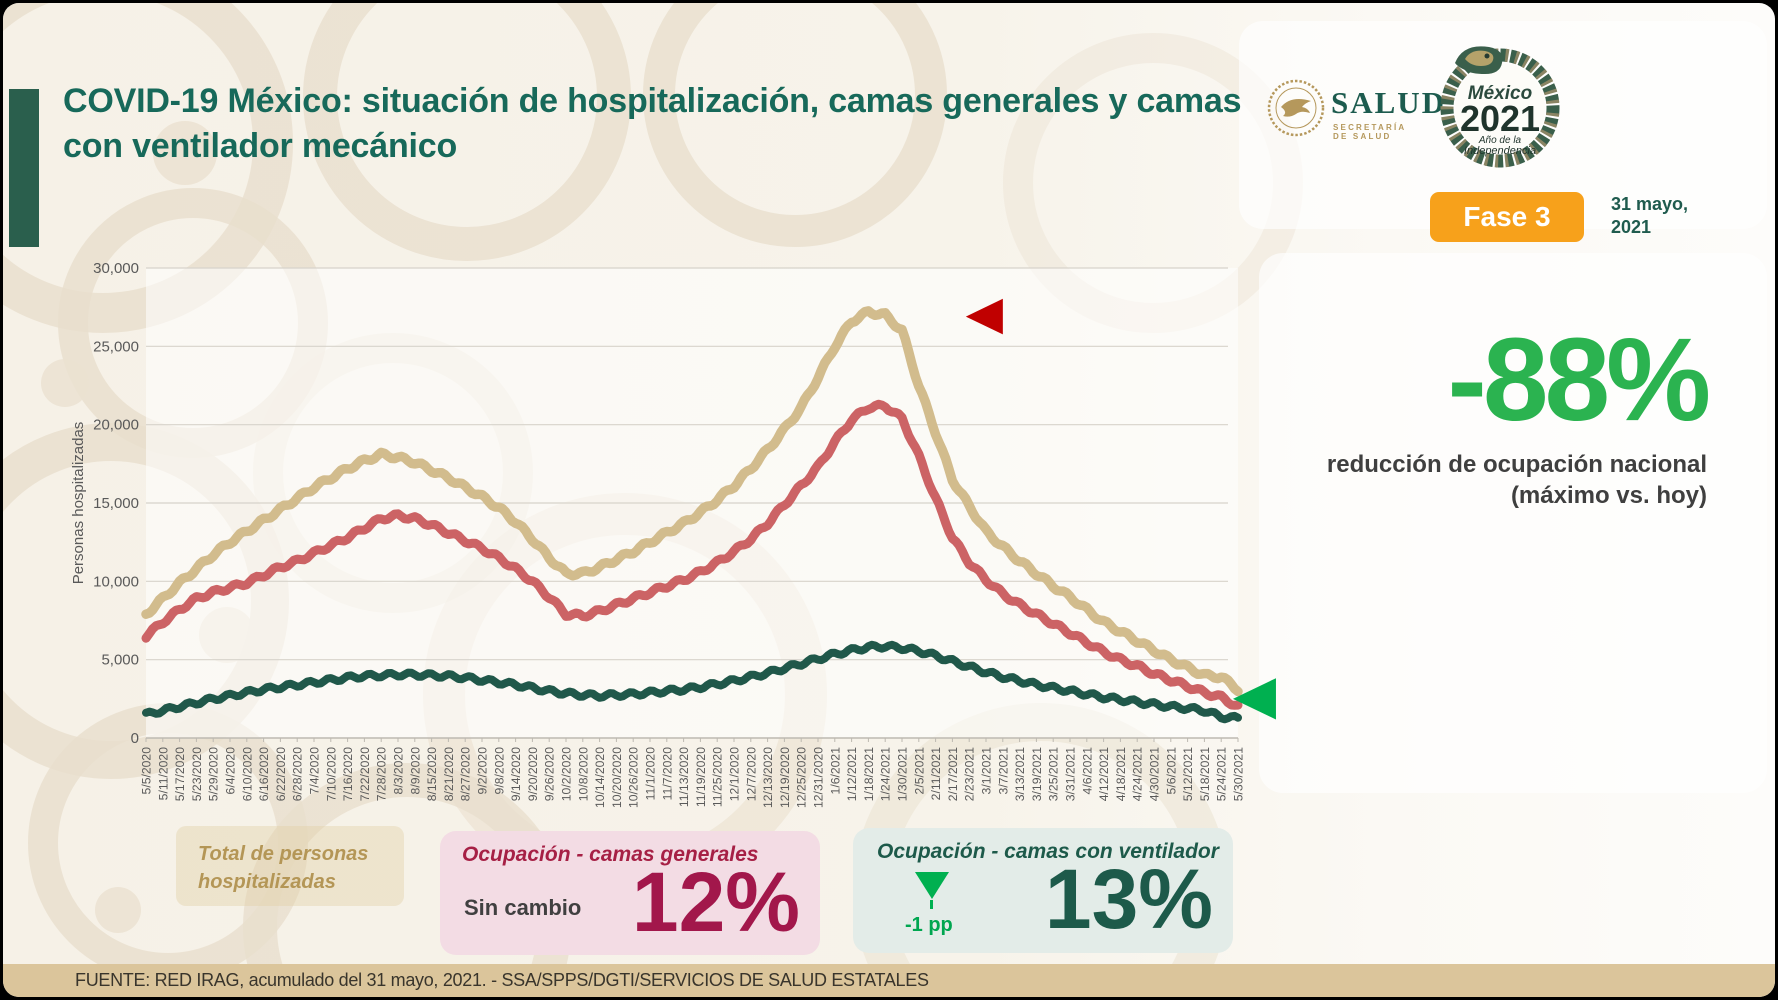 The height and width of the screenshot is (1000, 1778). What do you see at coordinates (919, 771) in the screenshot?
I see `x-tick-label: 2/5/2021` at bounding box center [919, 771].